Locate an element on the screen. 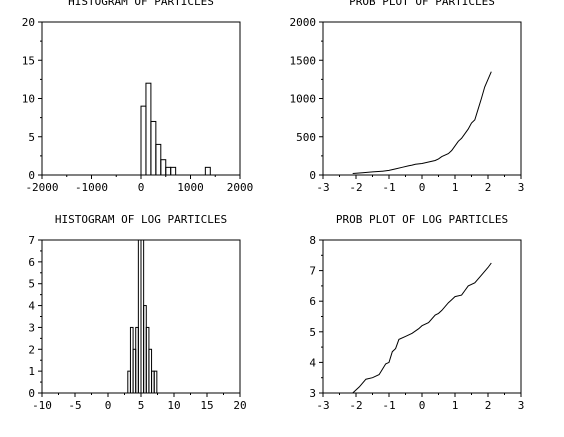 The image size is (564, 437). y-tick-label: 2 is located at coordinates (31, 349).